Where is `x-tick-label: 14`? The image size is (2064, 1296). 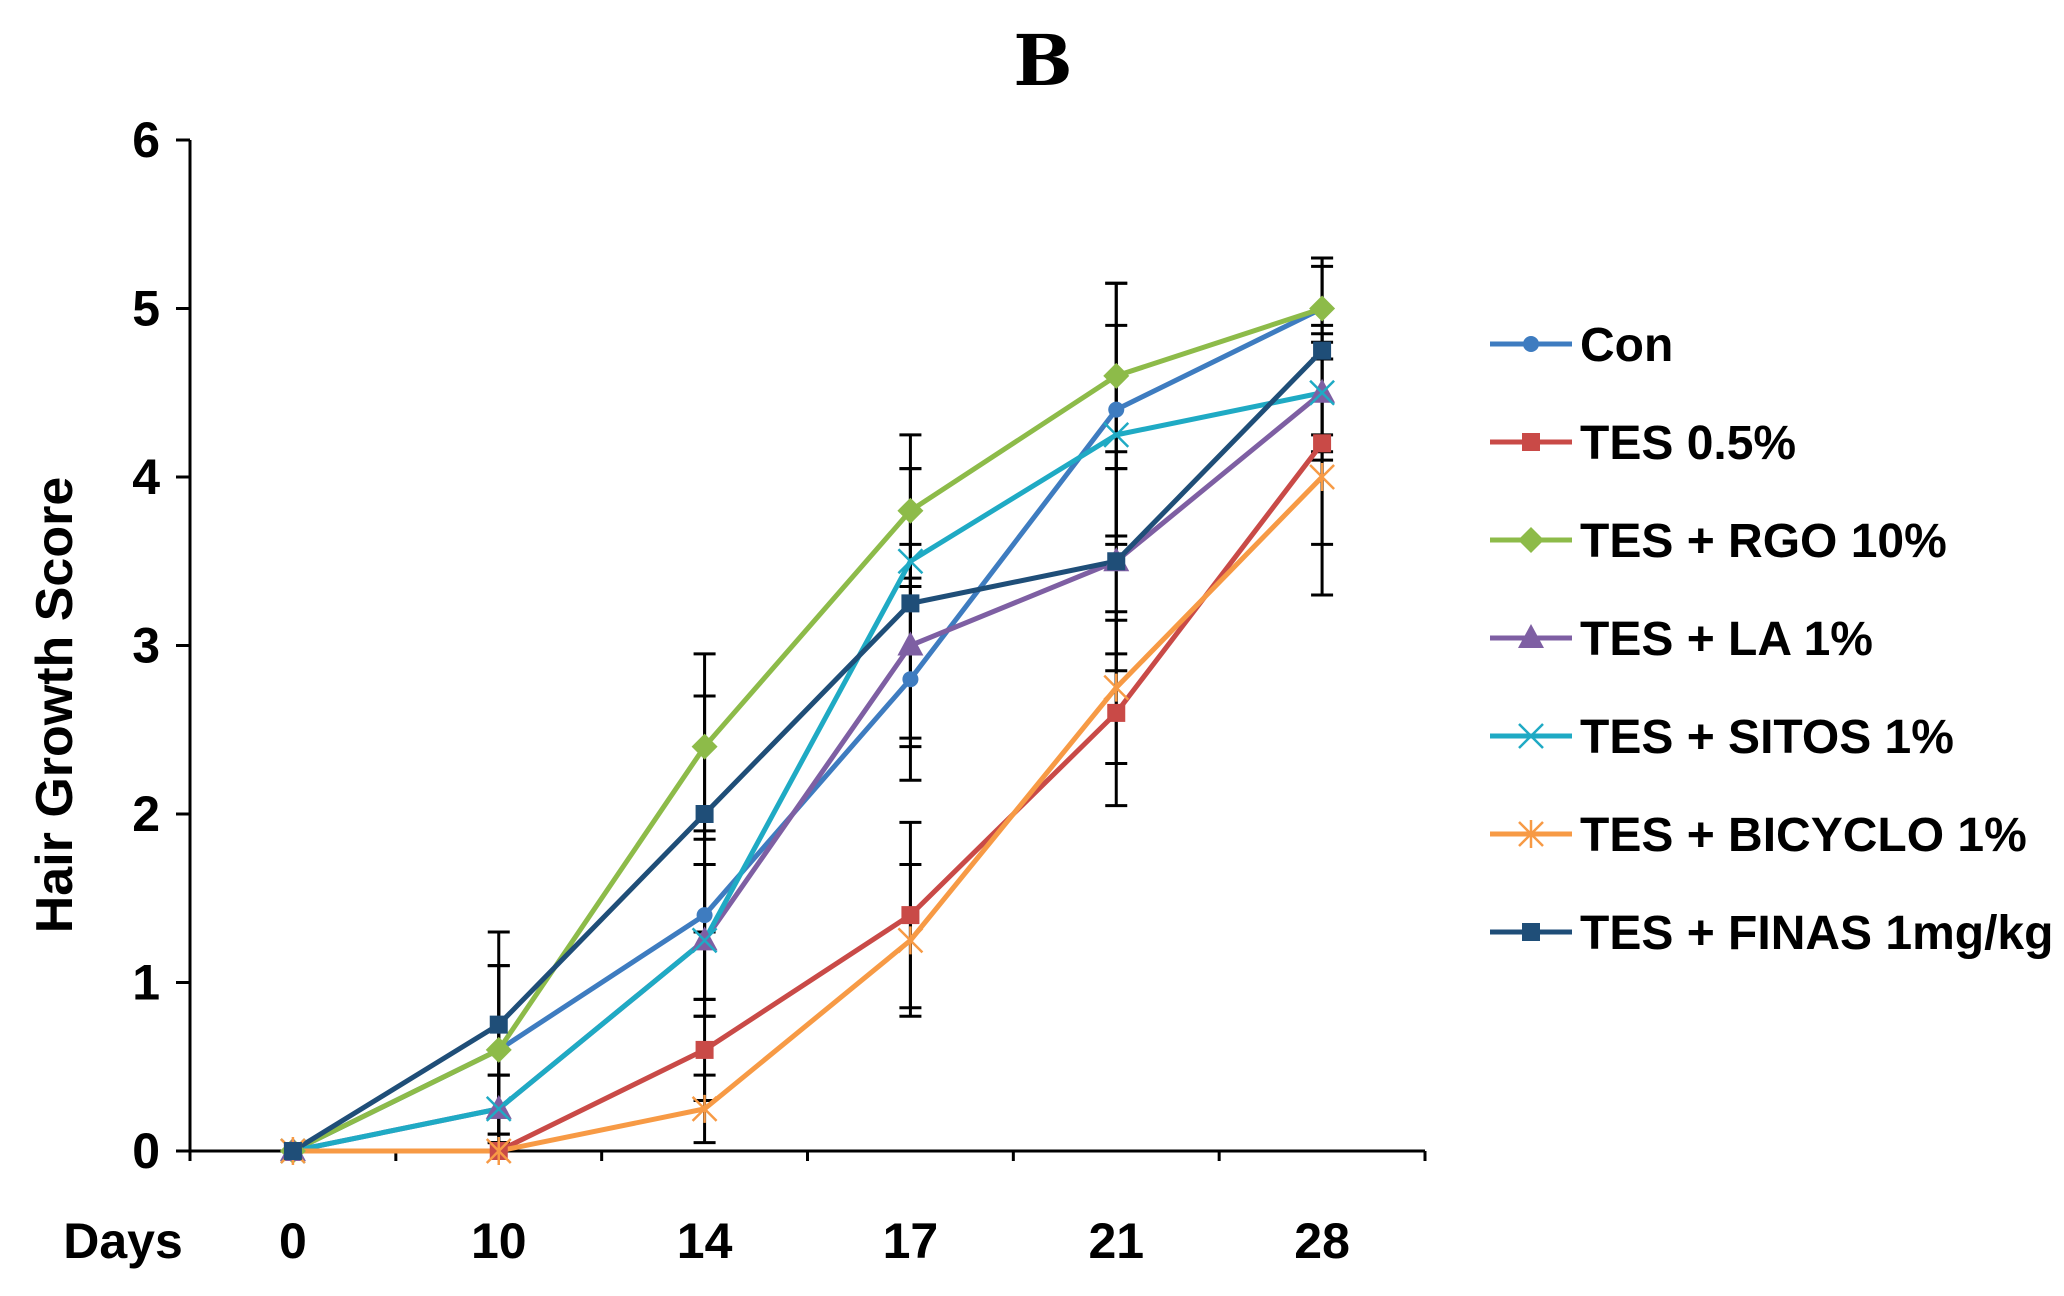 x-tick-label: 14 is located at coordinates (705, 1241).